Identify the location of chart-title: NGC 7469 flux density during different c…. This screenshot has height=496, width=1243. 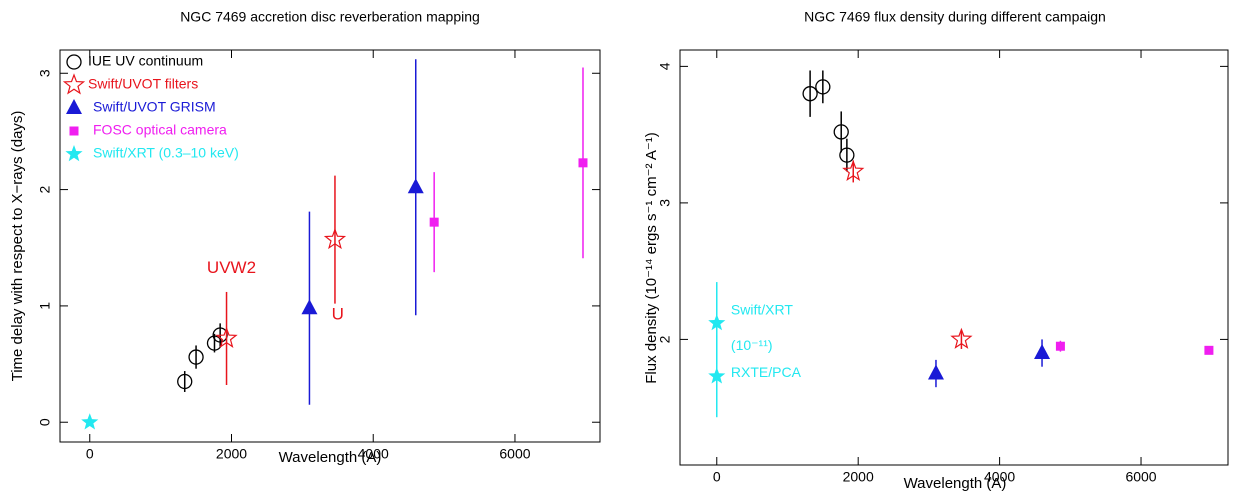
(955, 17).